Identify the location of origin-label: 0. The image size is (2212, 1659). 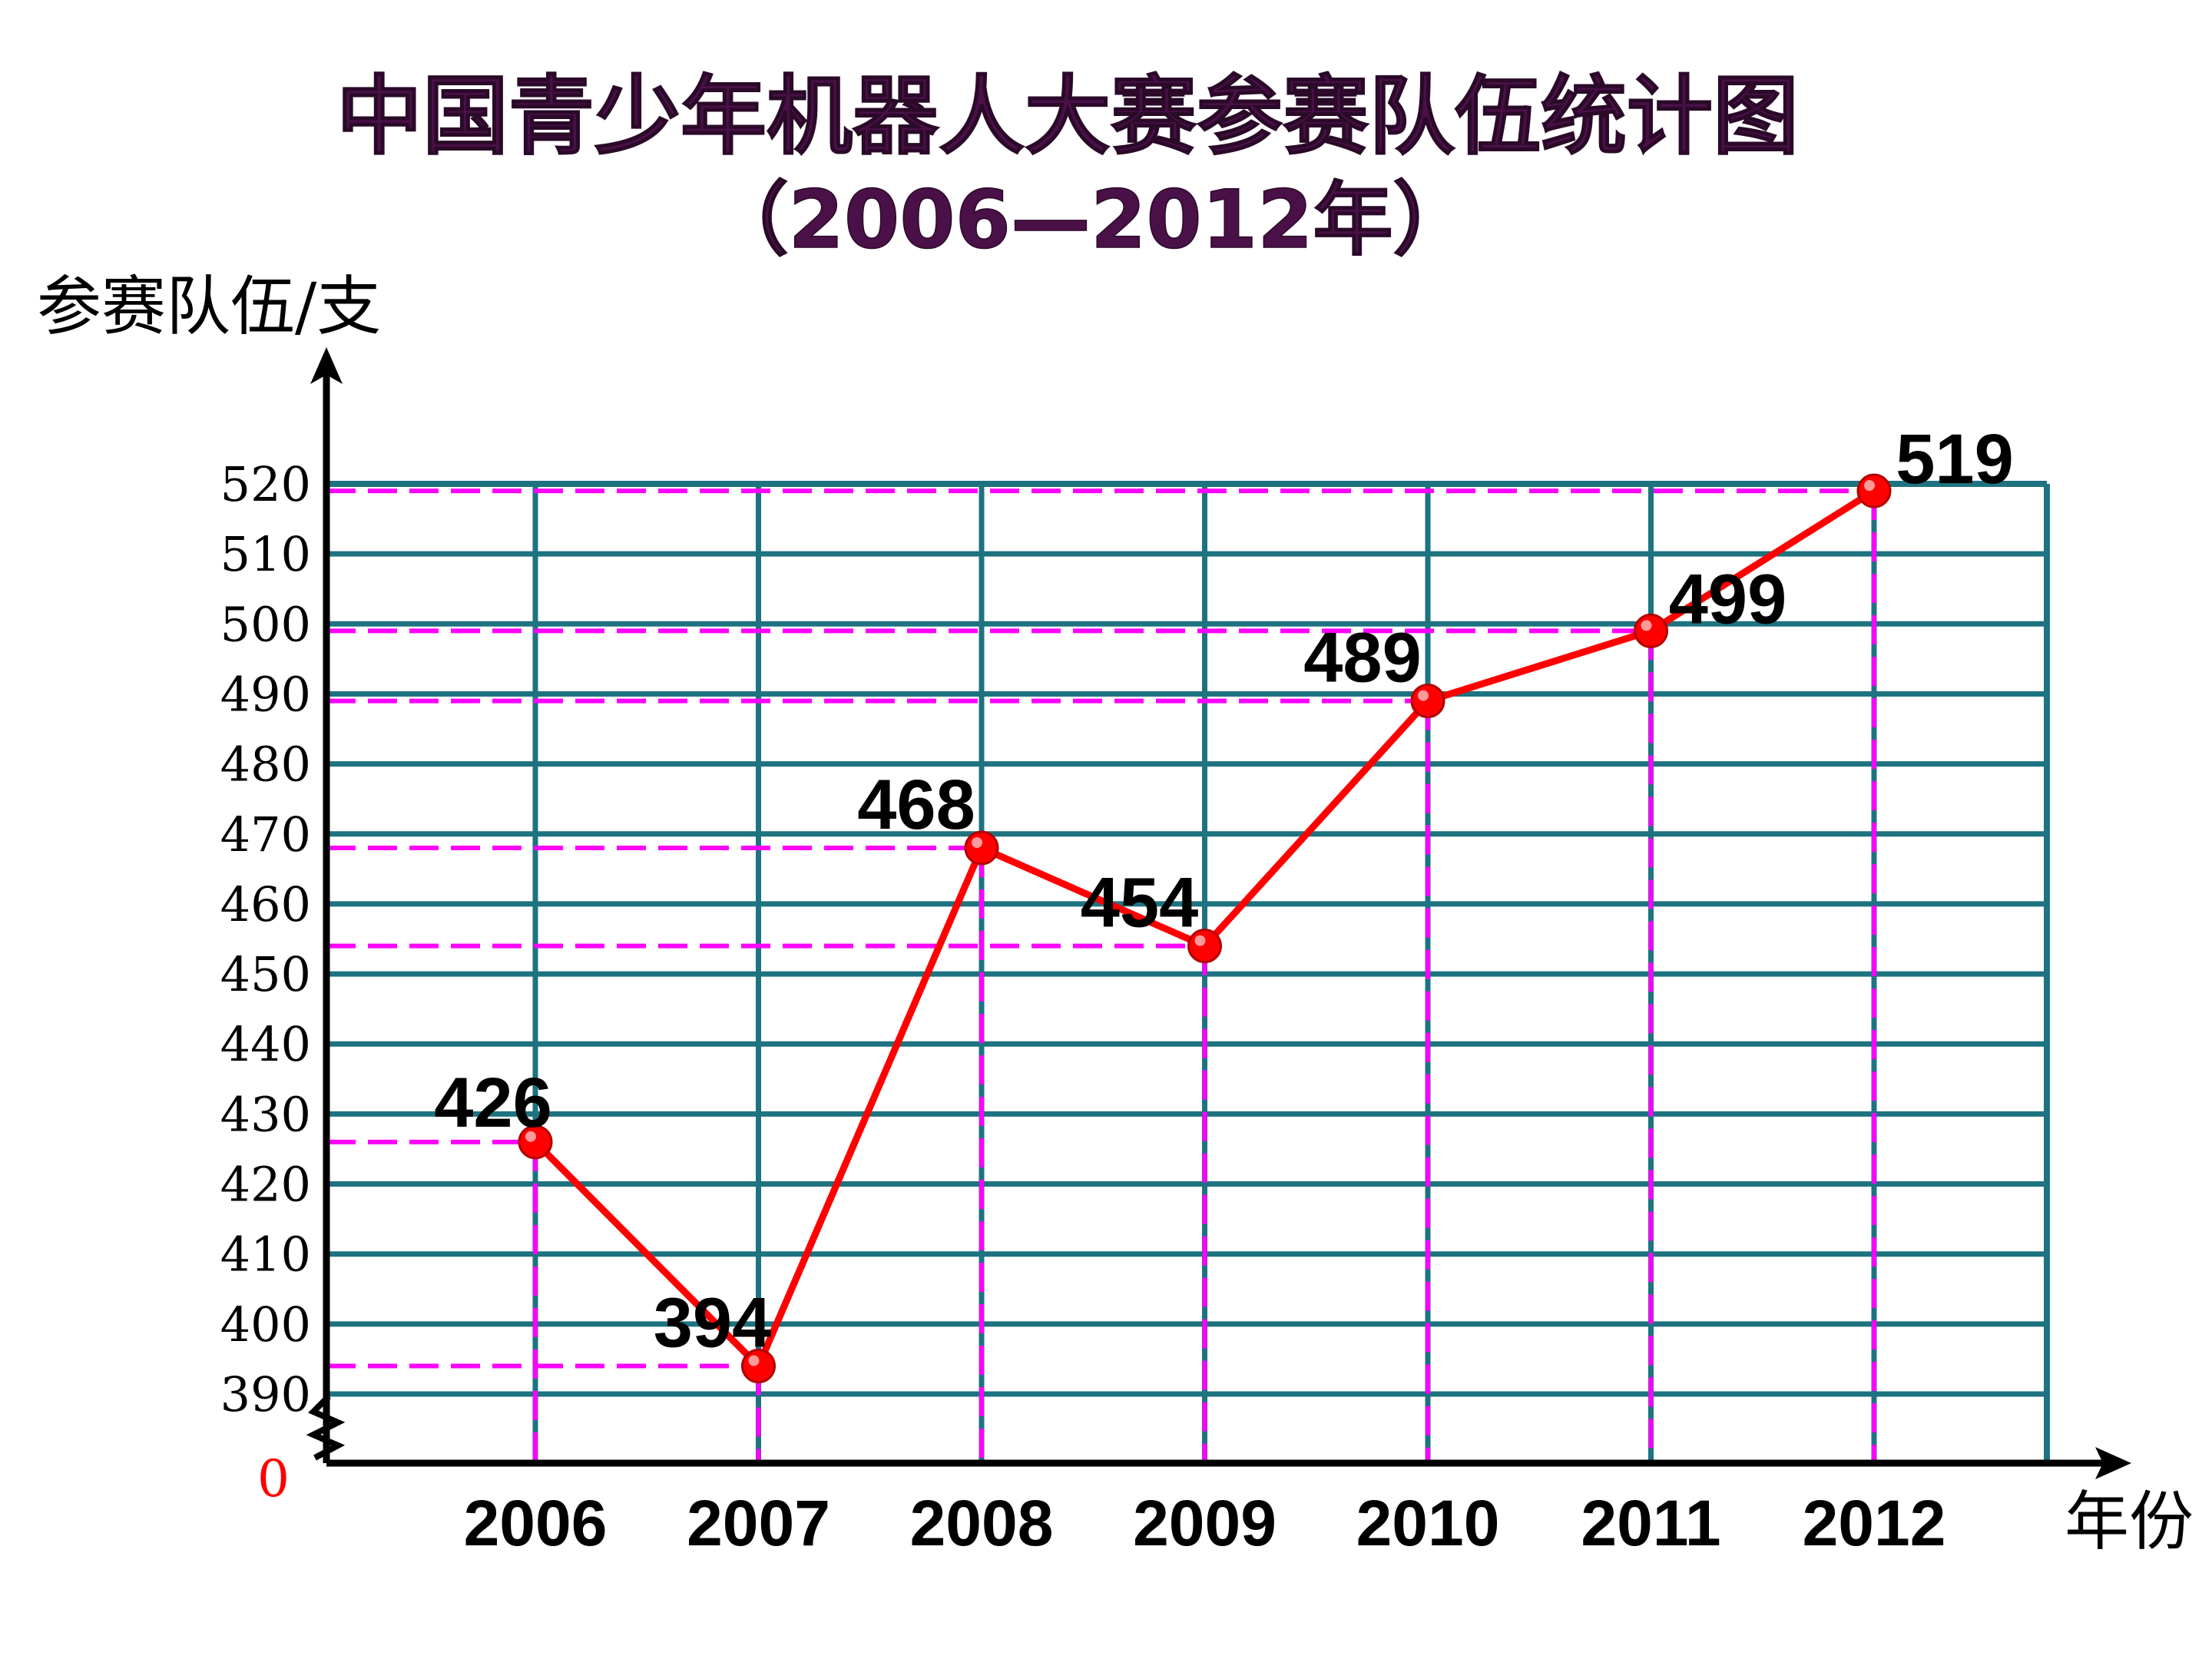
(273, 1478).